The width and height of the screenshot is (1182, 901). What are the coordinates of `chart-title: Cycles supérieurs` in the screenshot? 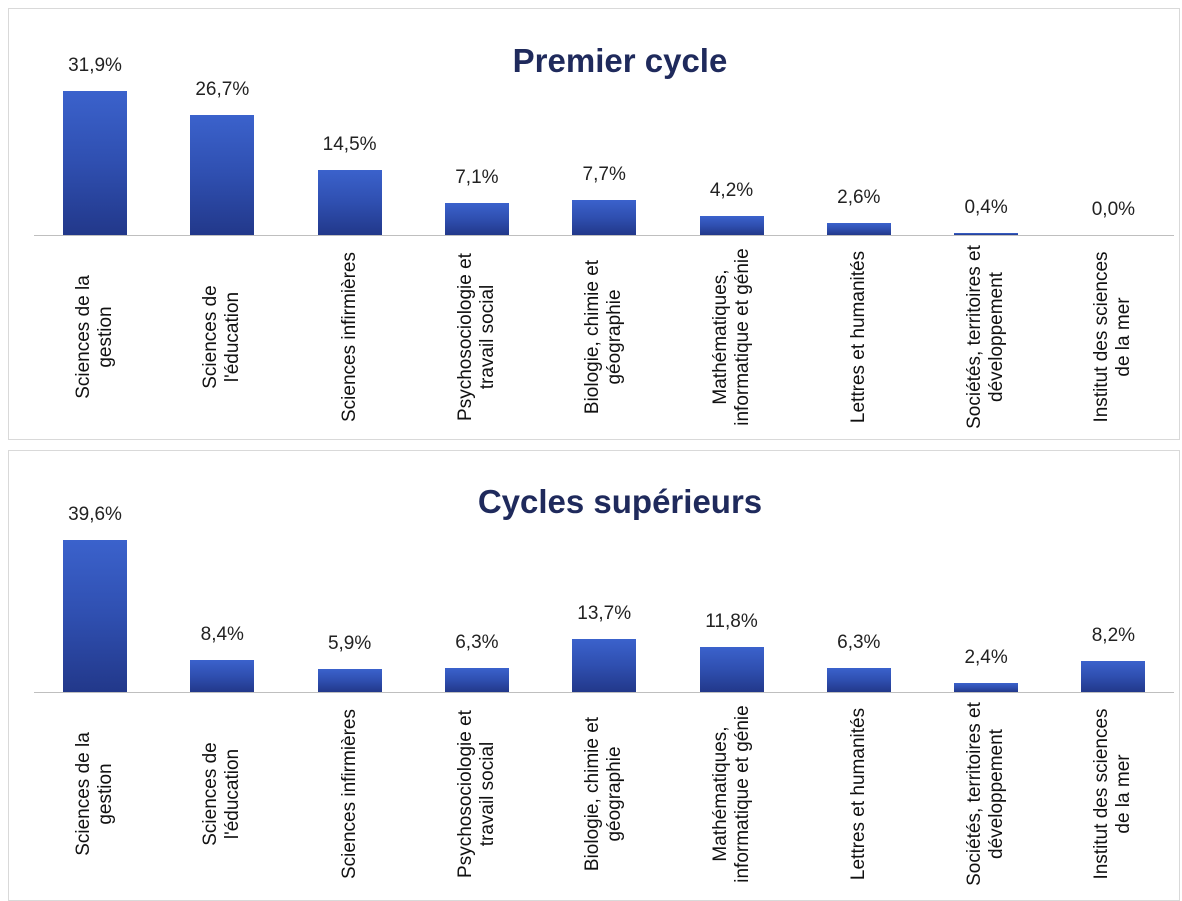 It's located at (620, 501).